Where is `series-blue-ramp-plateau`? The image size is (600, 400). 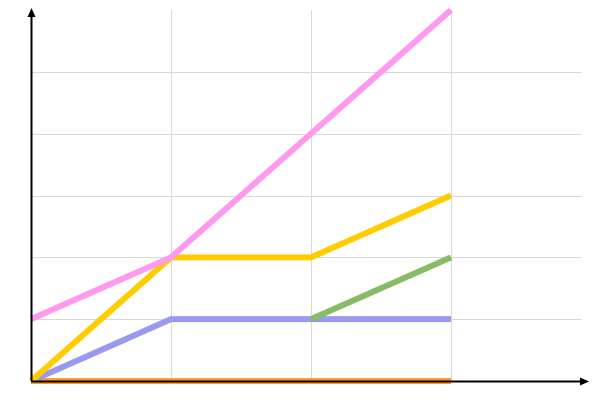 series-blue-ramp-plateau is located at coordinates (240, 350).